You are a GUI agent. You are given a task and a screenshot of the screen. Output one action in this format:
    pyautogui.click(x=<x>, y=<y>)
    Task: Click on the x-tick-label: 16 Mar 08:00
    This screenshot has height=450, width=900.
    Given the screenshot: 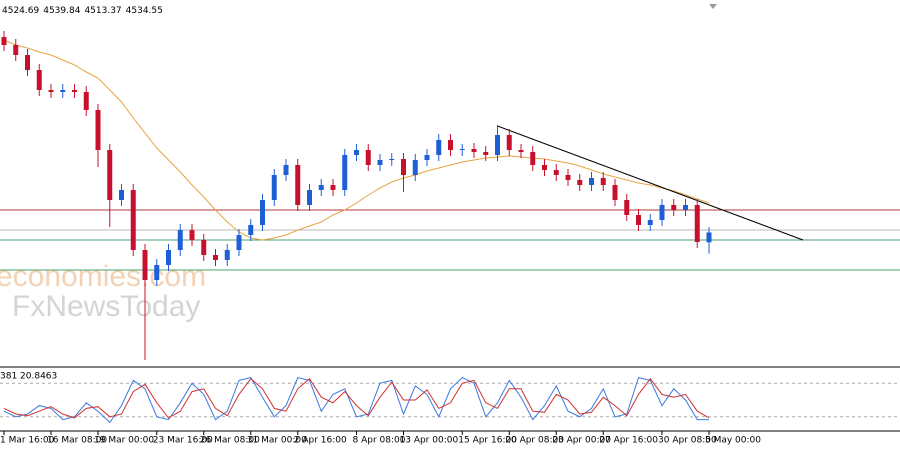 What is the action you would take?
    pyautogui.click(x=77, y=441)
    